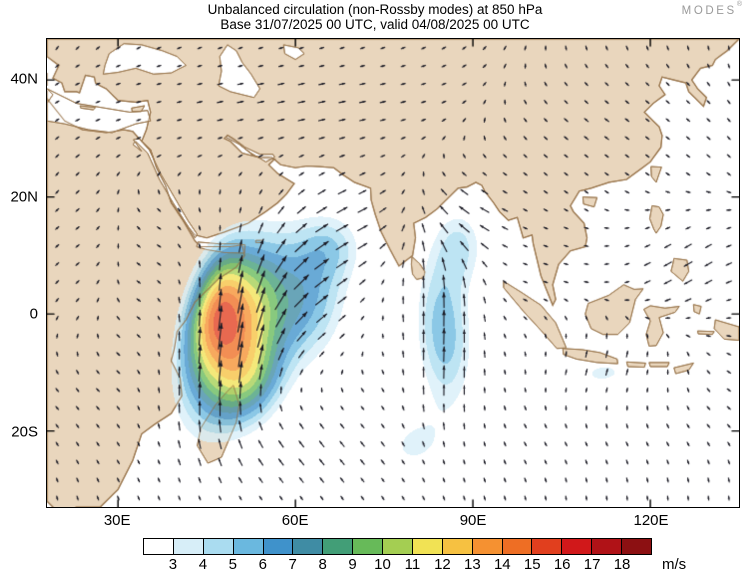 This screenshot has width=750, height=576. What do you see at coordinates (674, 564) in the screenshot?
I see `colorbar-units-label: m/s` at bounding box center [674, 564].